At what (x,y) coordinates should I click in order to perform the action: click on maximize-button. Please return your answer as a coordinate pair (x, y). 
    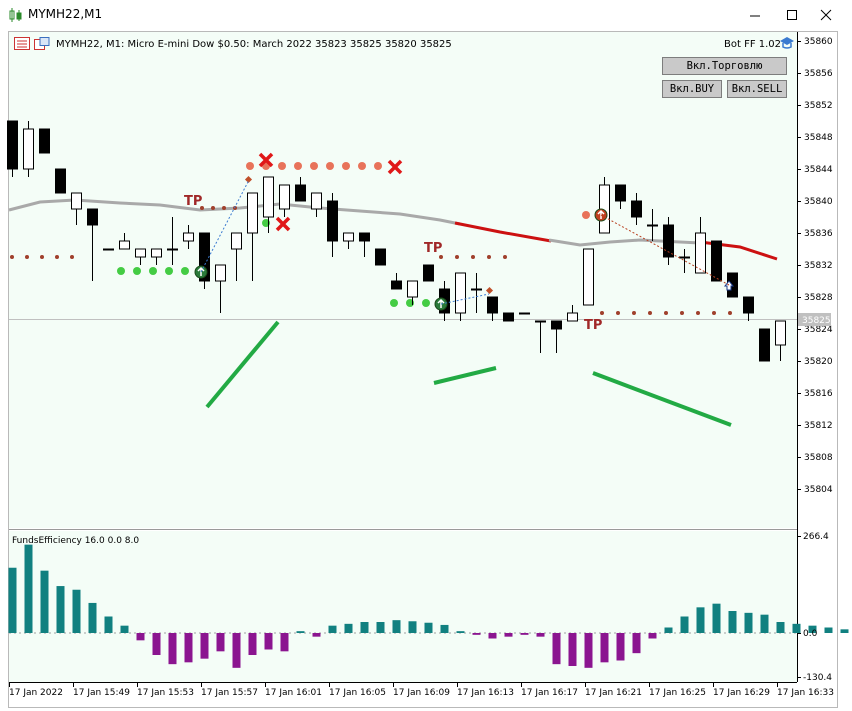
    Looking at the image, I should click on (792, 15).